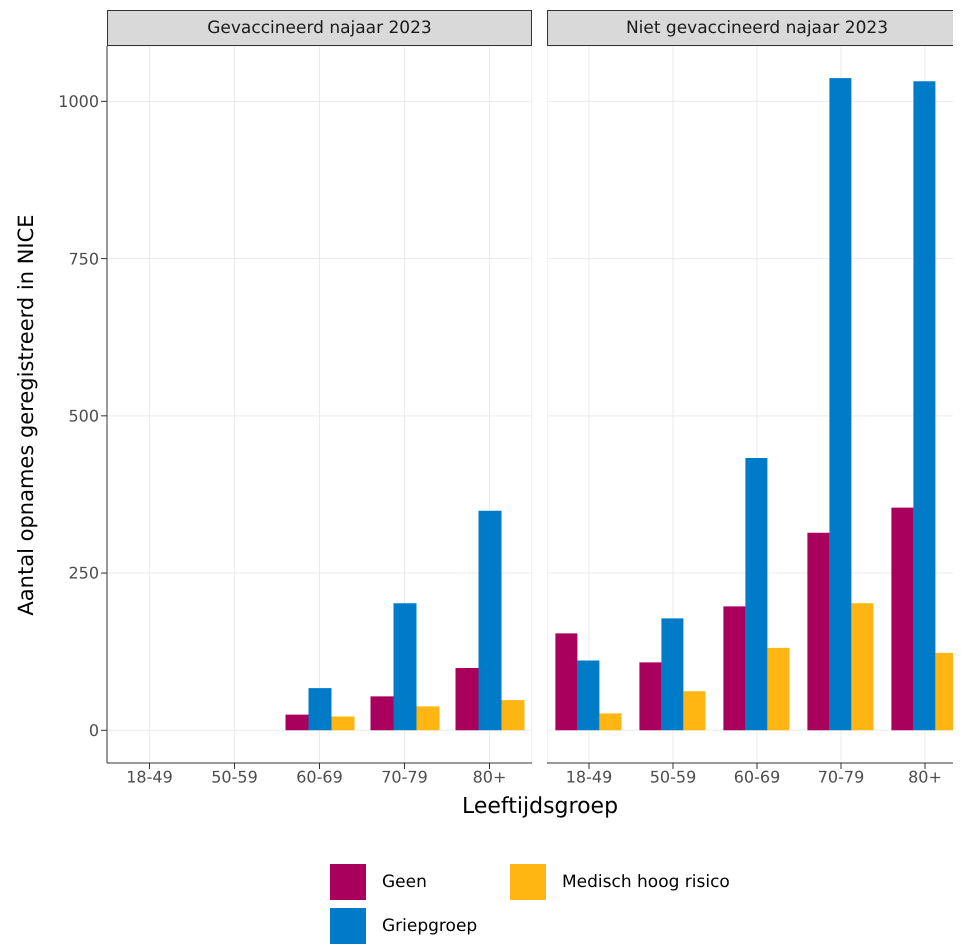 Image resolution: width=961 pixels, height=952 pixels. What do you see at coordinates (540, 806) in the screenshot?
I see `x-axis-title: Leeftijdsgroep` at bounding box center [540, 806].